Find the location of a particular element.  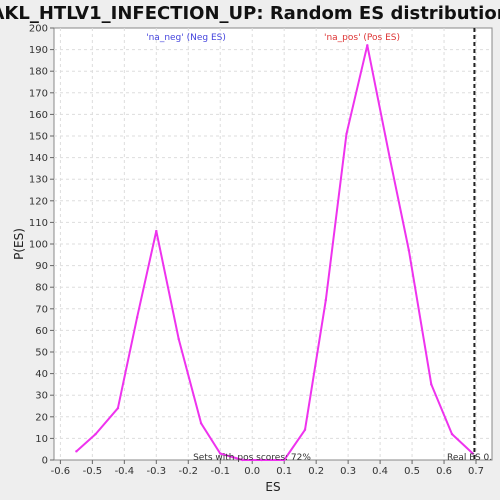

y-tick-label: 110 is located at coordinates (38, 223).